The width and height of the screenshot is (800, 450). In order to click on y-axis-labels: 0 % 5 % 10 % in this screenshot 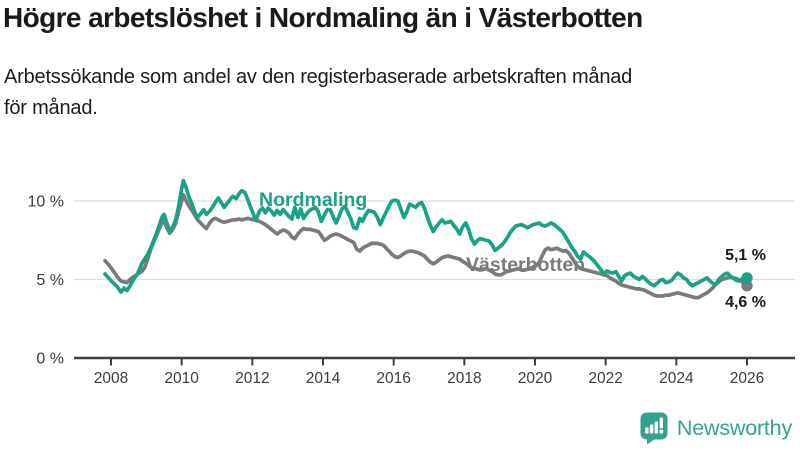, I will do `click(46, 281)`.